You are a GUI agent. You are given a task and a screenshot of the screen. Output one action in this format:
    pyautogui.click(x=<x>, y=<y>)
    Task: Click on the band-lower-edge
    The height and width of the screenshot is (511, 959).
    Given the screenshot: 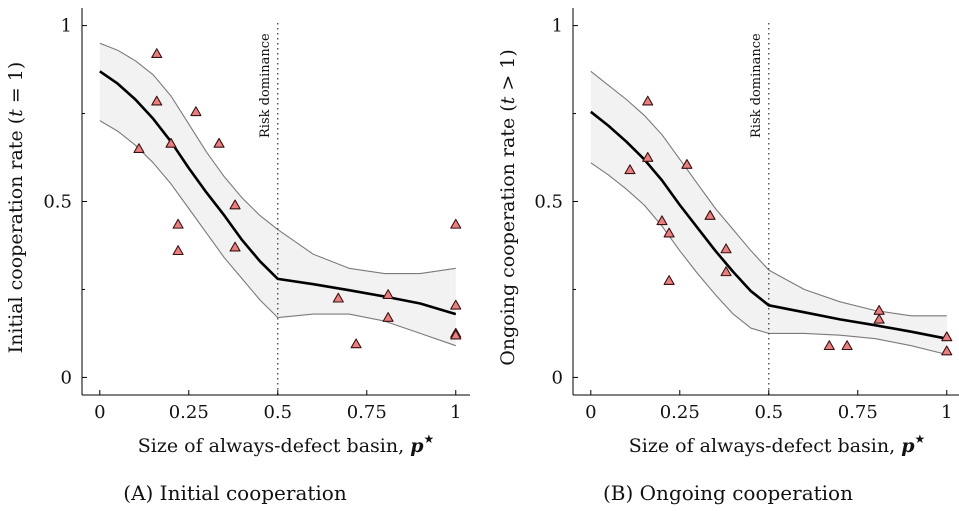 What is the action you would take?
    pyautogui.click(x=768, y=259)
    